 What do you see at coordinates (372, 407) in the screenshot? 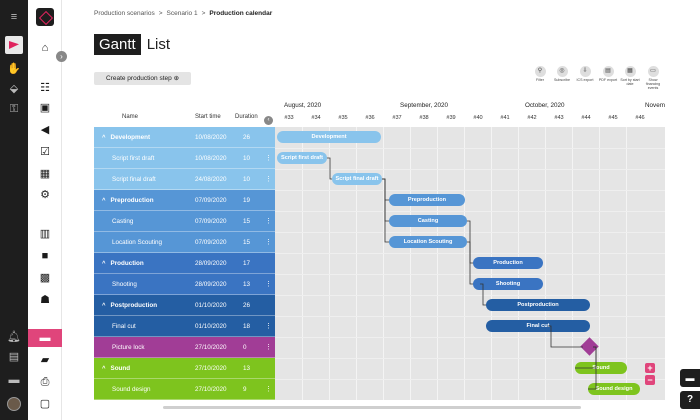
I see `horizontal-scrollbar` at bounding box center [372, 407].